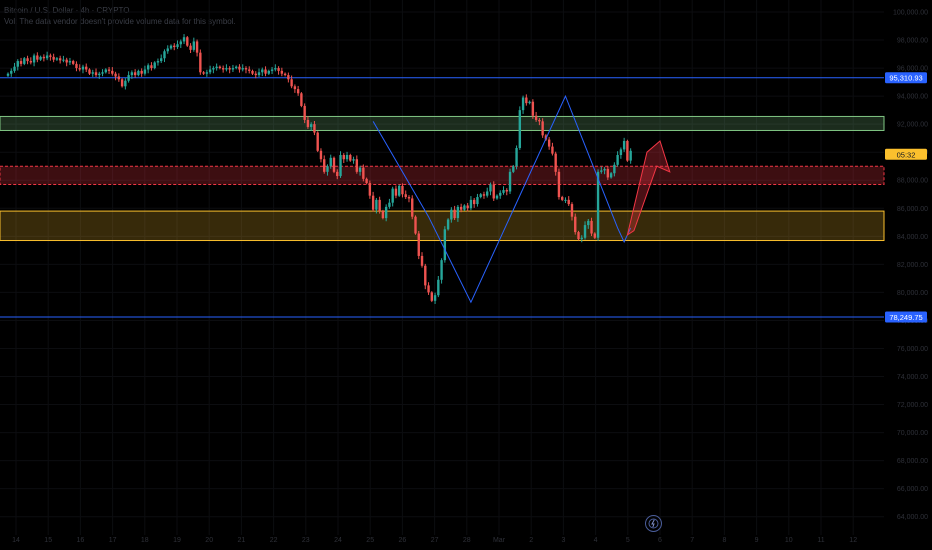 Image resolution: width=932 pixels, height=550 pixels. Describe the element at coordinates (906, 197) in the screenshot. I see `price-tags: 95,310.93 05:32 78,249.75` at that location.